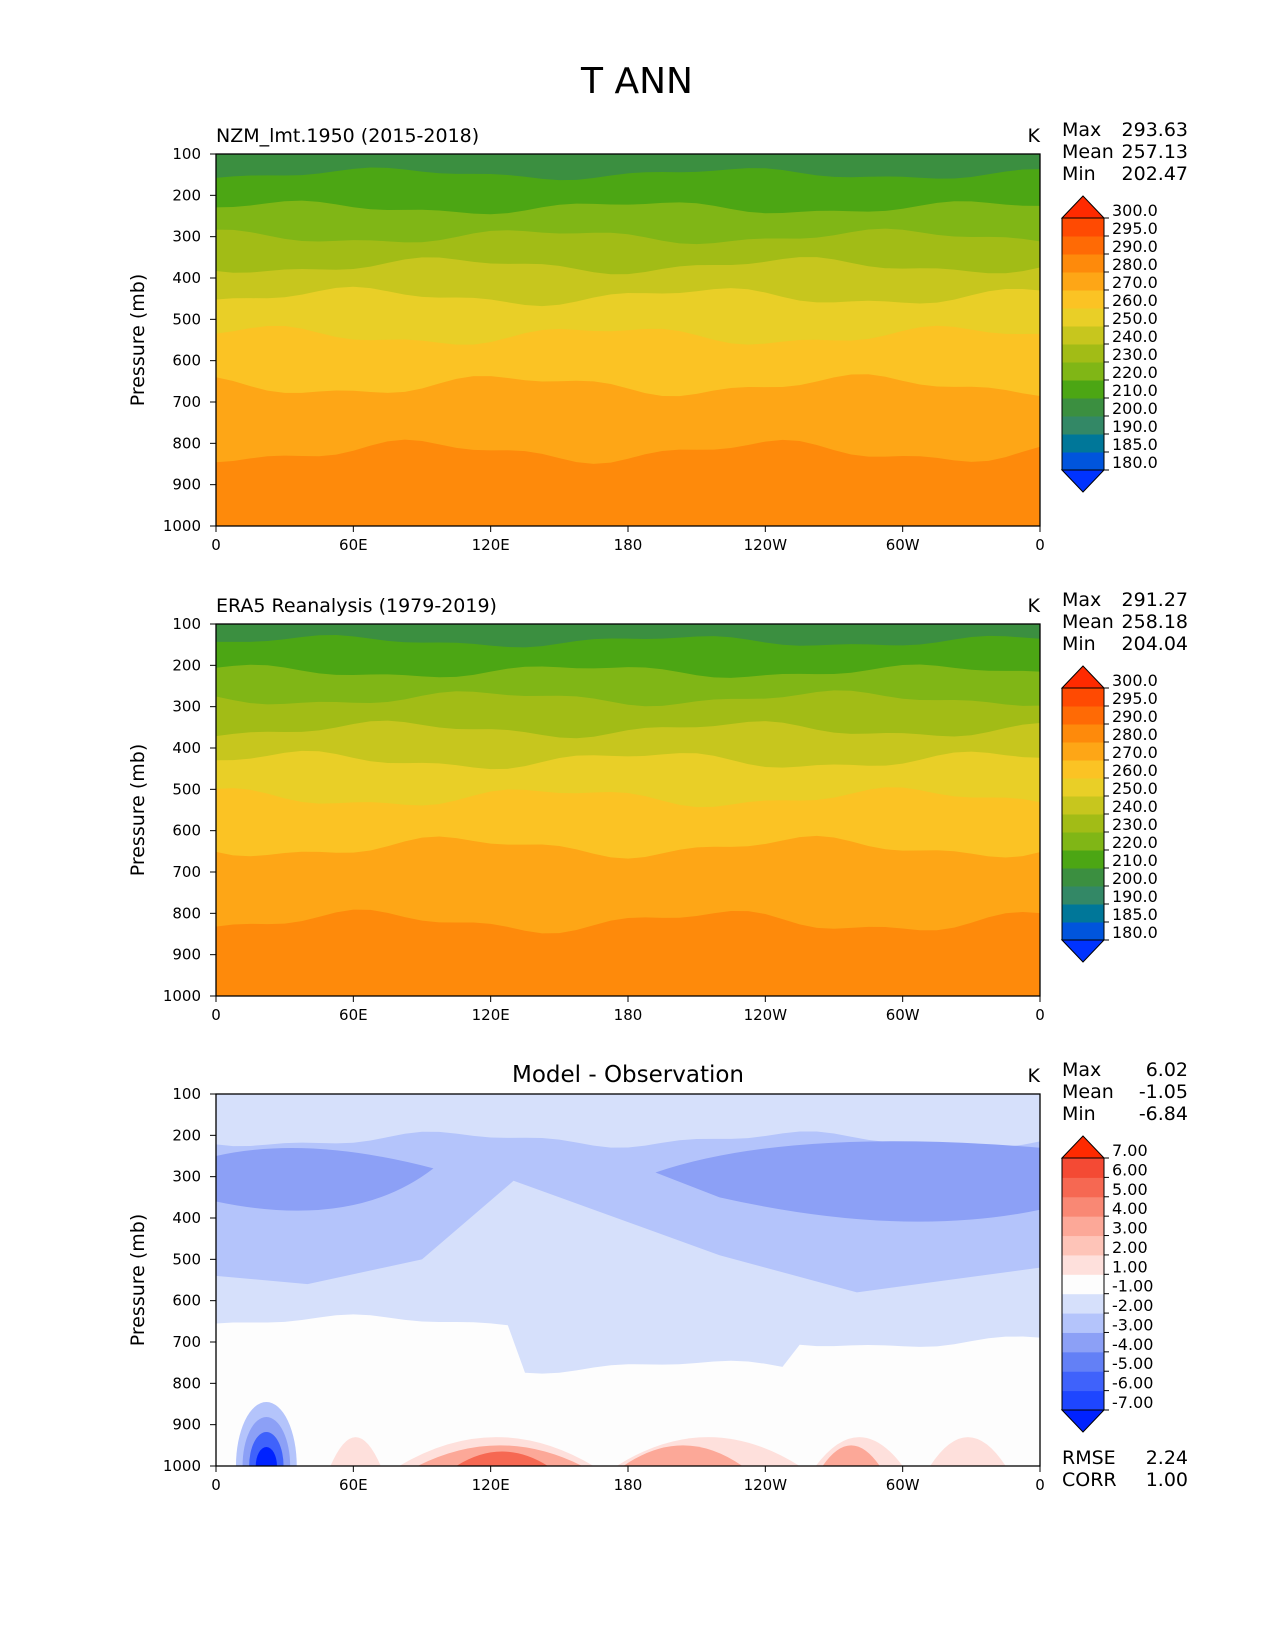 The height and width of the screenshot is (1650, 1275). Describe the element at coordinates (1034, 606) in the screenshot. I see `units-label: K` at that location.